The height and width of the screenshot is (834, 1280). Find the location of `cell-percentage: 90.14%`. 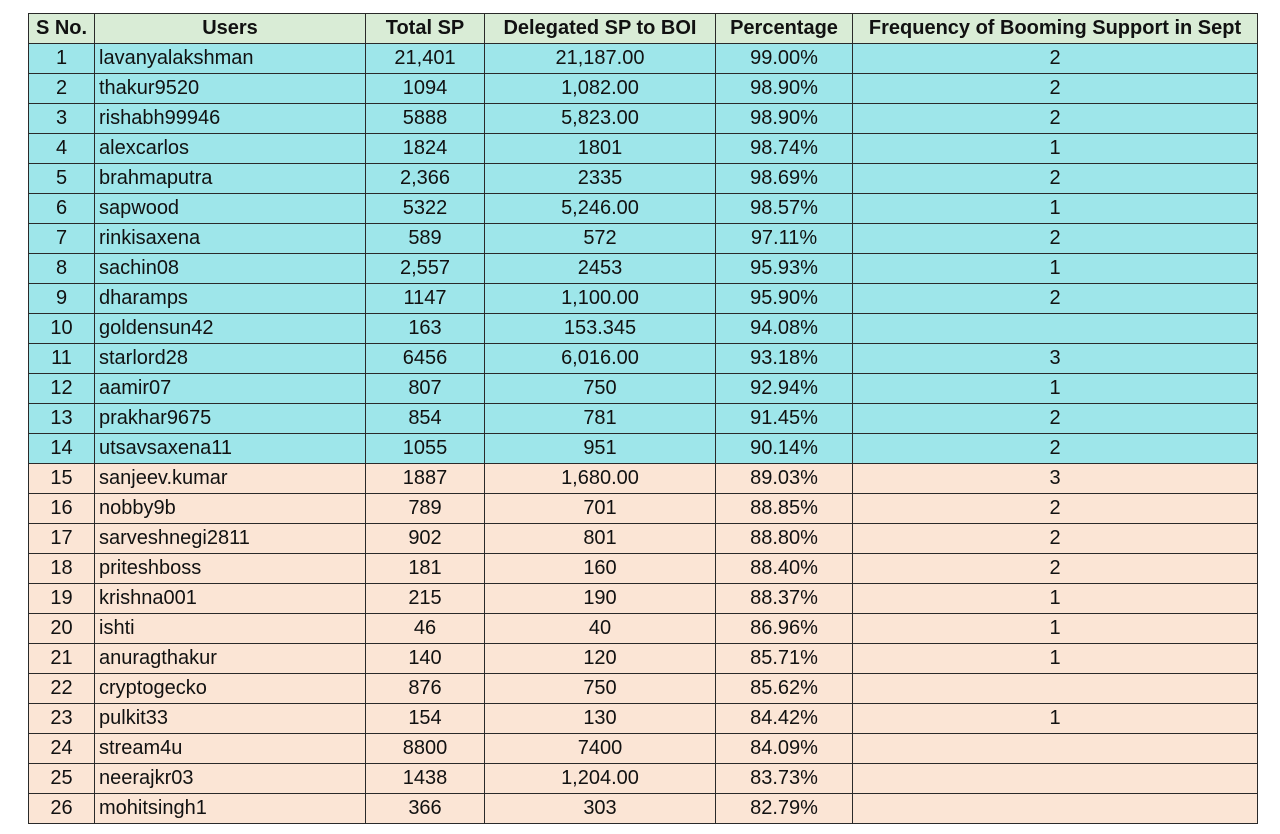

cell-percentage: 90.14% is located at coordinates (784, 448).